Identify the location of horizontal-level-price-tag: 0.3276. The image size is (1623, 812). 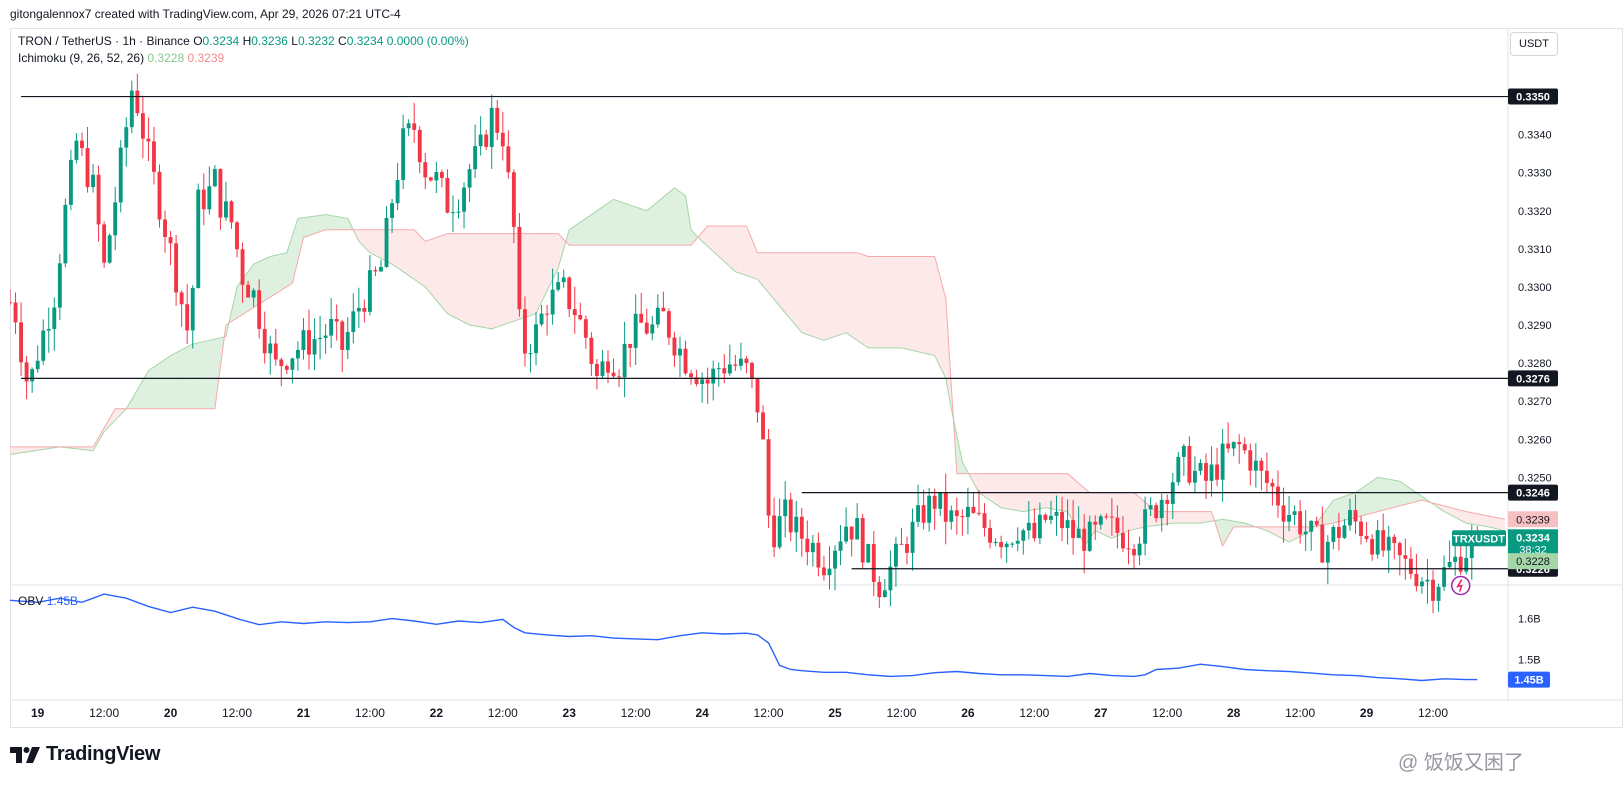
(1533, 378).